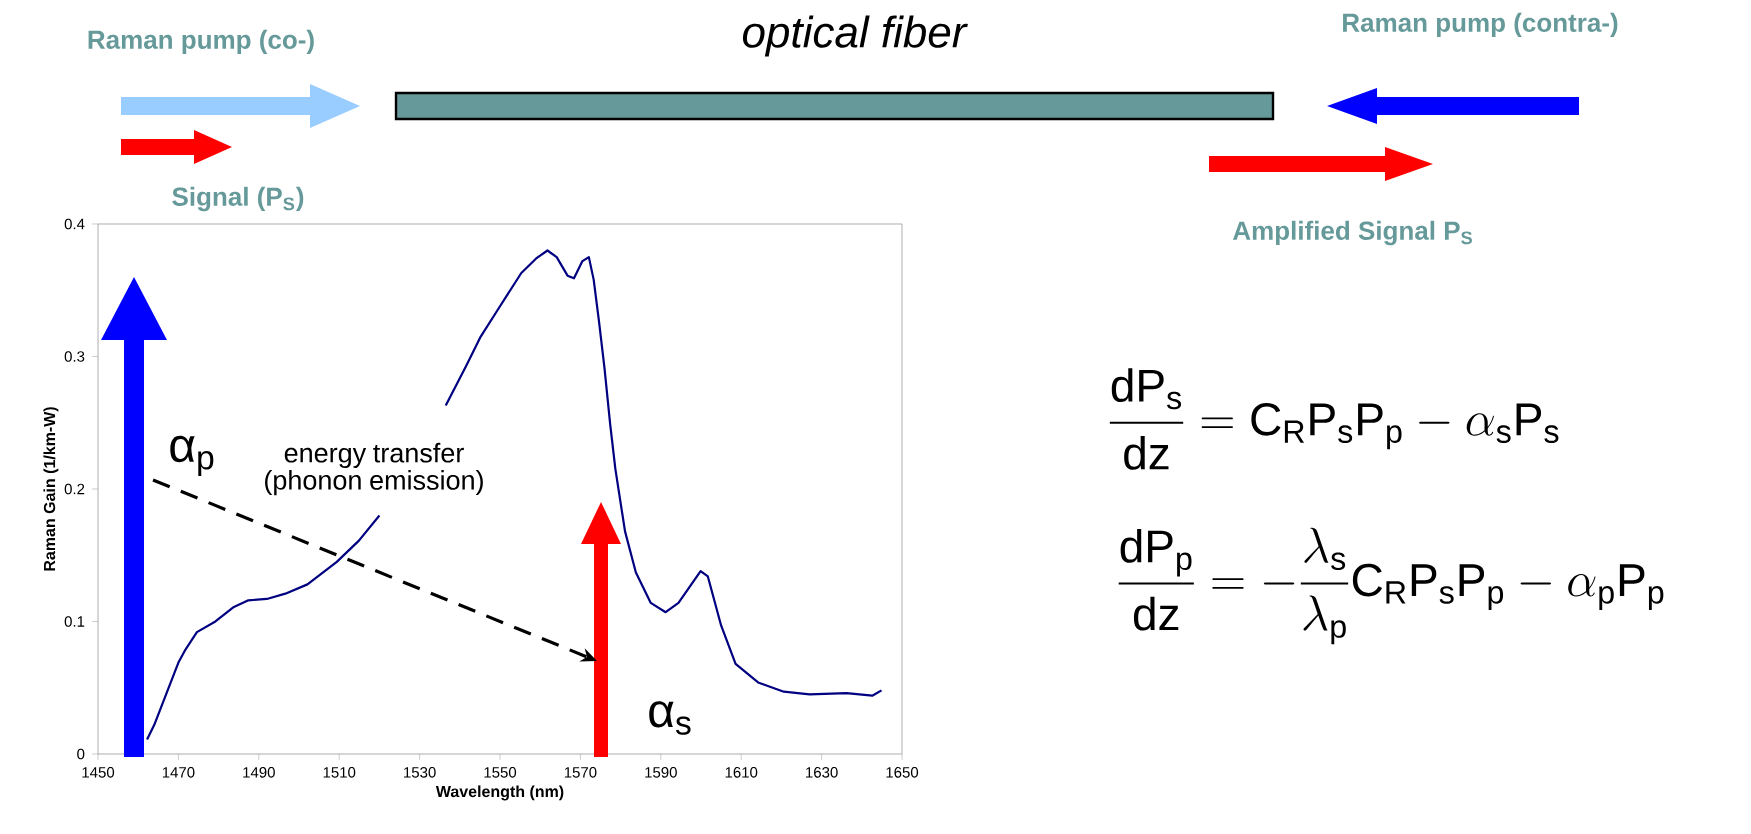  I want to click on x-tick-label: 1450, so click(98, 772).